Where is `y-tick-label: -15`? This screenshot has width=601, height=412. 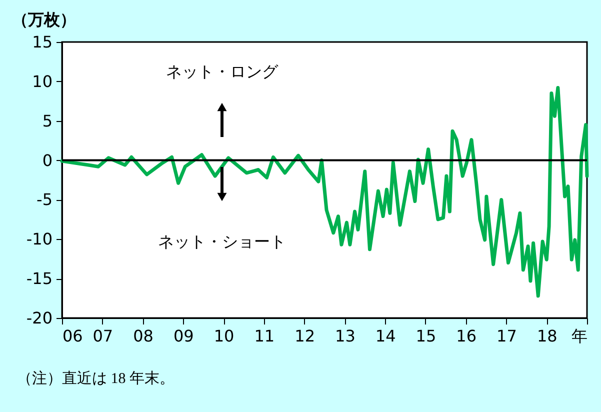 y-tick-label: -15 is located at coordinates (39, 278).